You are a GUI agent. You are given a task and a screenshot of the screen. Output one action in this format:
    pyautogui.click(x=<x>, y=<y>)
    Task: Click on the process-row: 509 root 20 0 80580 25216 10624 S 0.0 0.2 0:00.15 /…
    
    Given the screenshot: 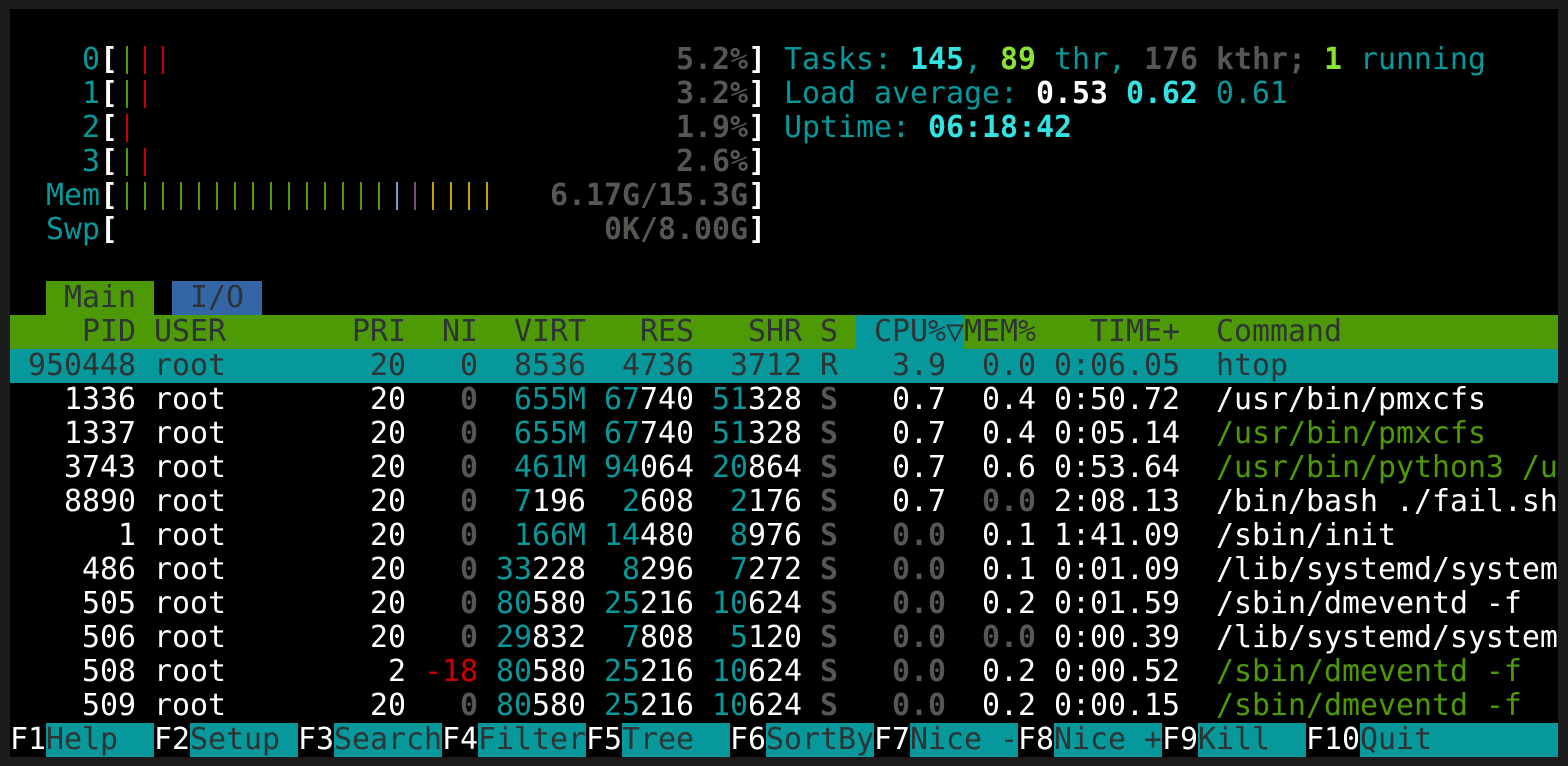 What is the action you would take?
    pyautogui.click(x=784, y=706)
    